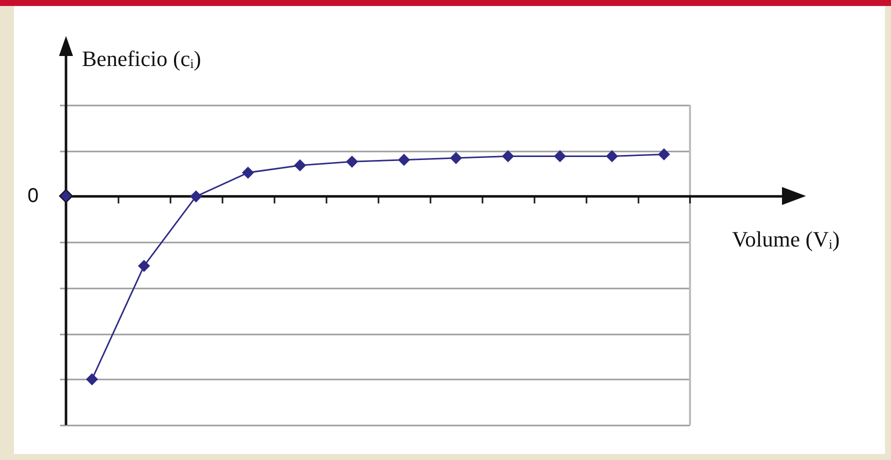  Describe the element at coordinates (142, 58) in the screenshot. I see `y-axis-title: Beneficio (cᵢ)` at that location.